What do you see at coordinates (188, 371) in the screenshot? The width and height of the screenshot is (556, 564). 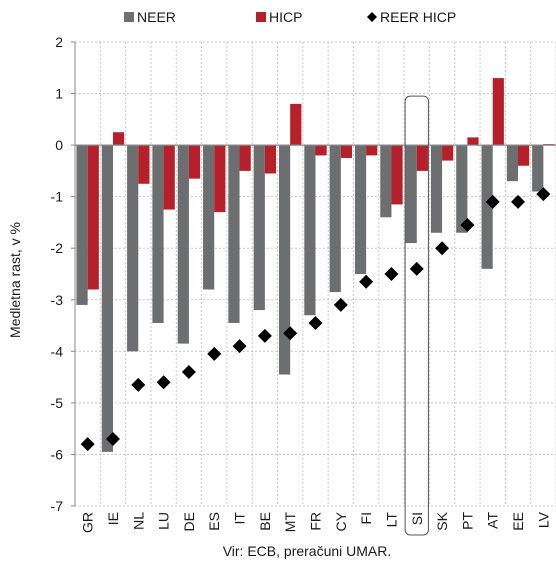 I see `reer-marker-de` at bounding box center [188, 371].